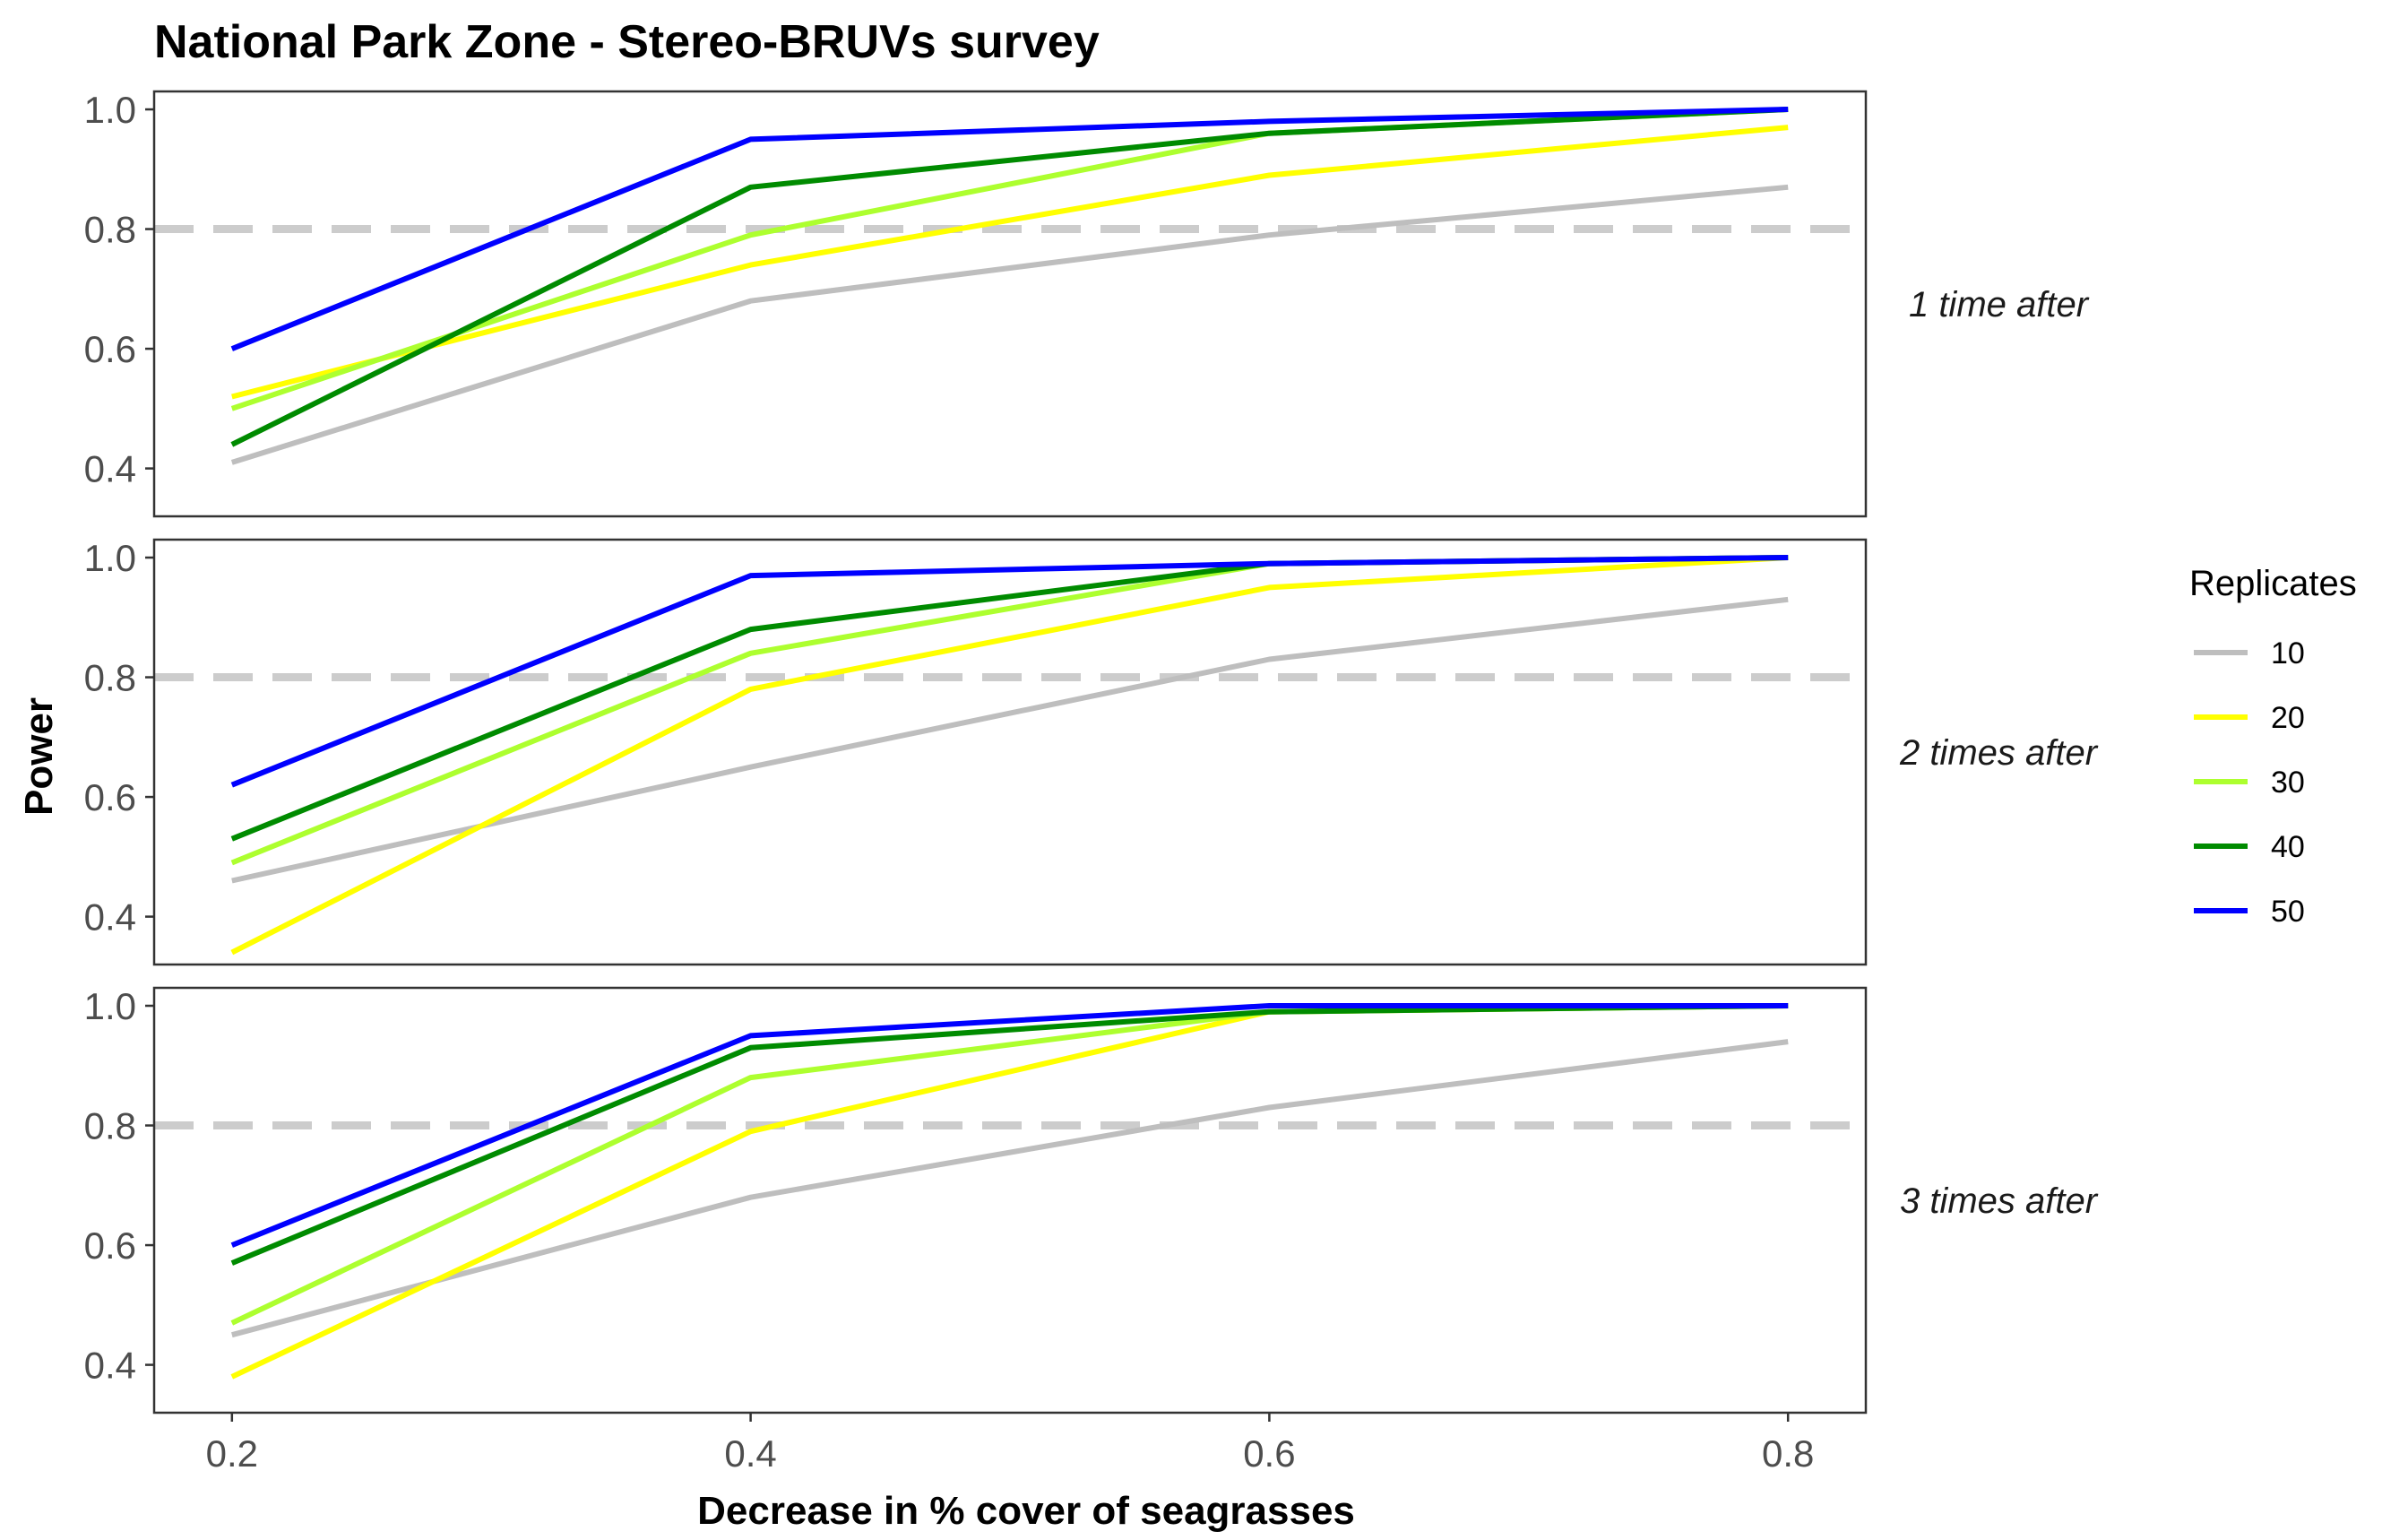  Describe the element at coordinates (2000, 1201) in the screenshot. I see `facet-label: 3 times after` at that location.